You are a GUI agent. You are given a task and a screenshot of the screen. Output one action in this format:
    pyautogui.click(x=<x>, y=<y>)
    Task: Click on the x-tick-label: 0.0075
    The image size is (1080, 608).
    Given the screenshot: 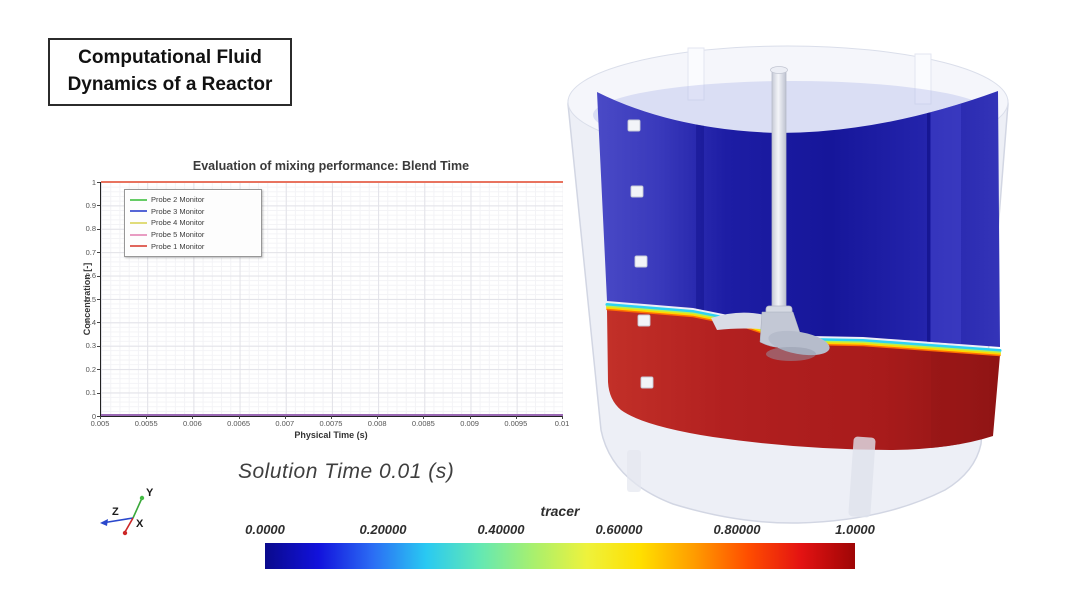 What is the action you would take?
    pyautogui.click(x=331, y=423)
    